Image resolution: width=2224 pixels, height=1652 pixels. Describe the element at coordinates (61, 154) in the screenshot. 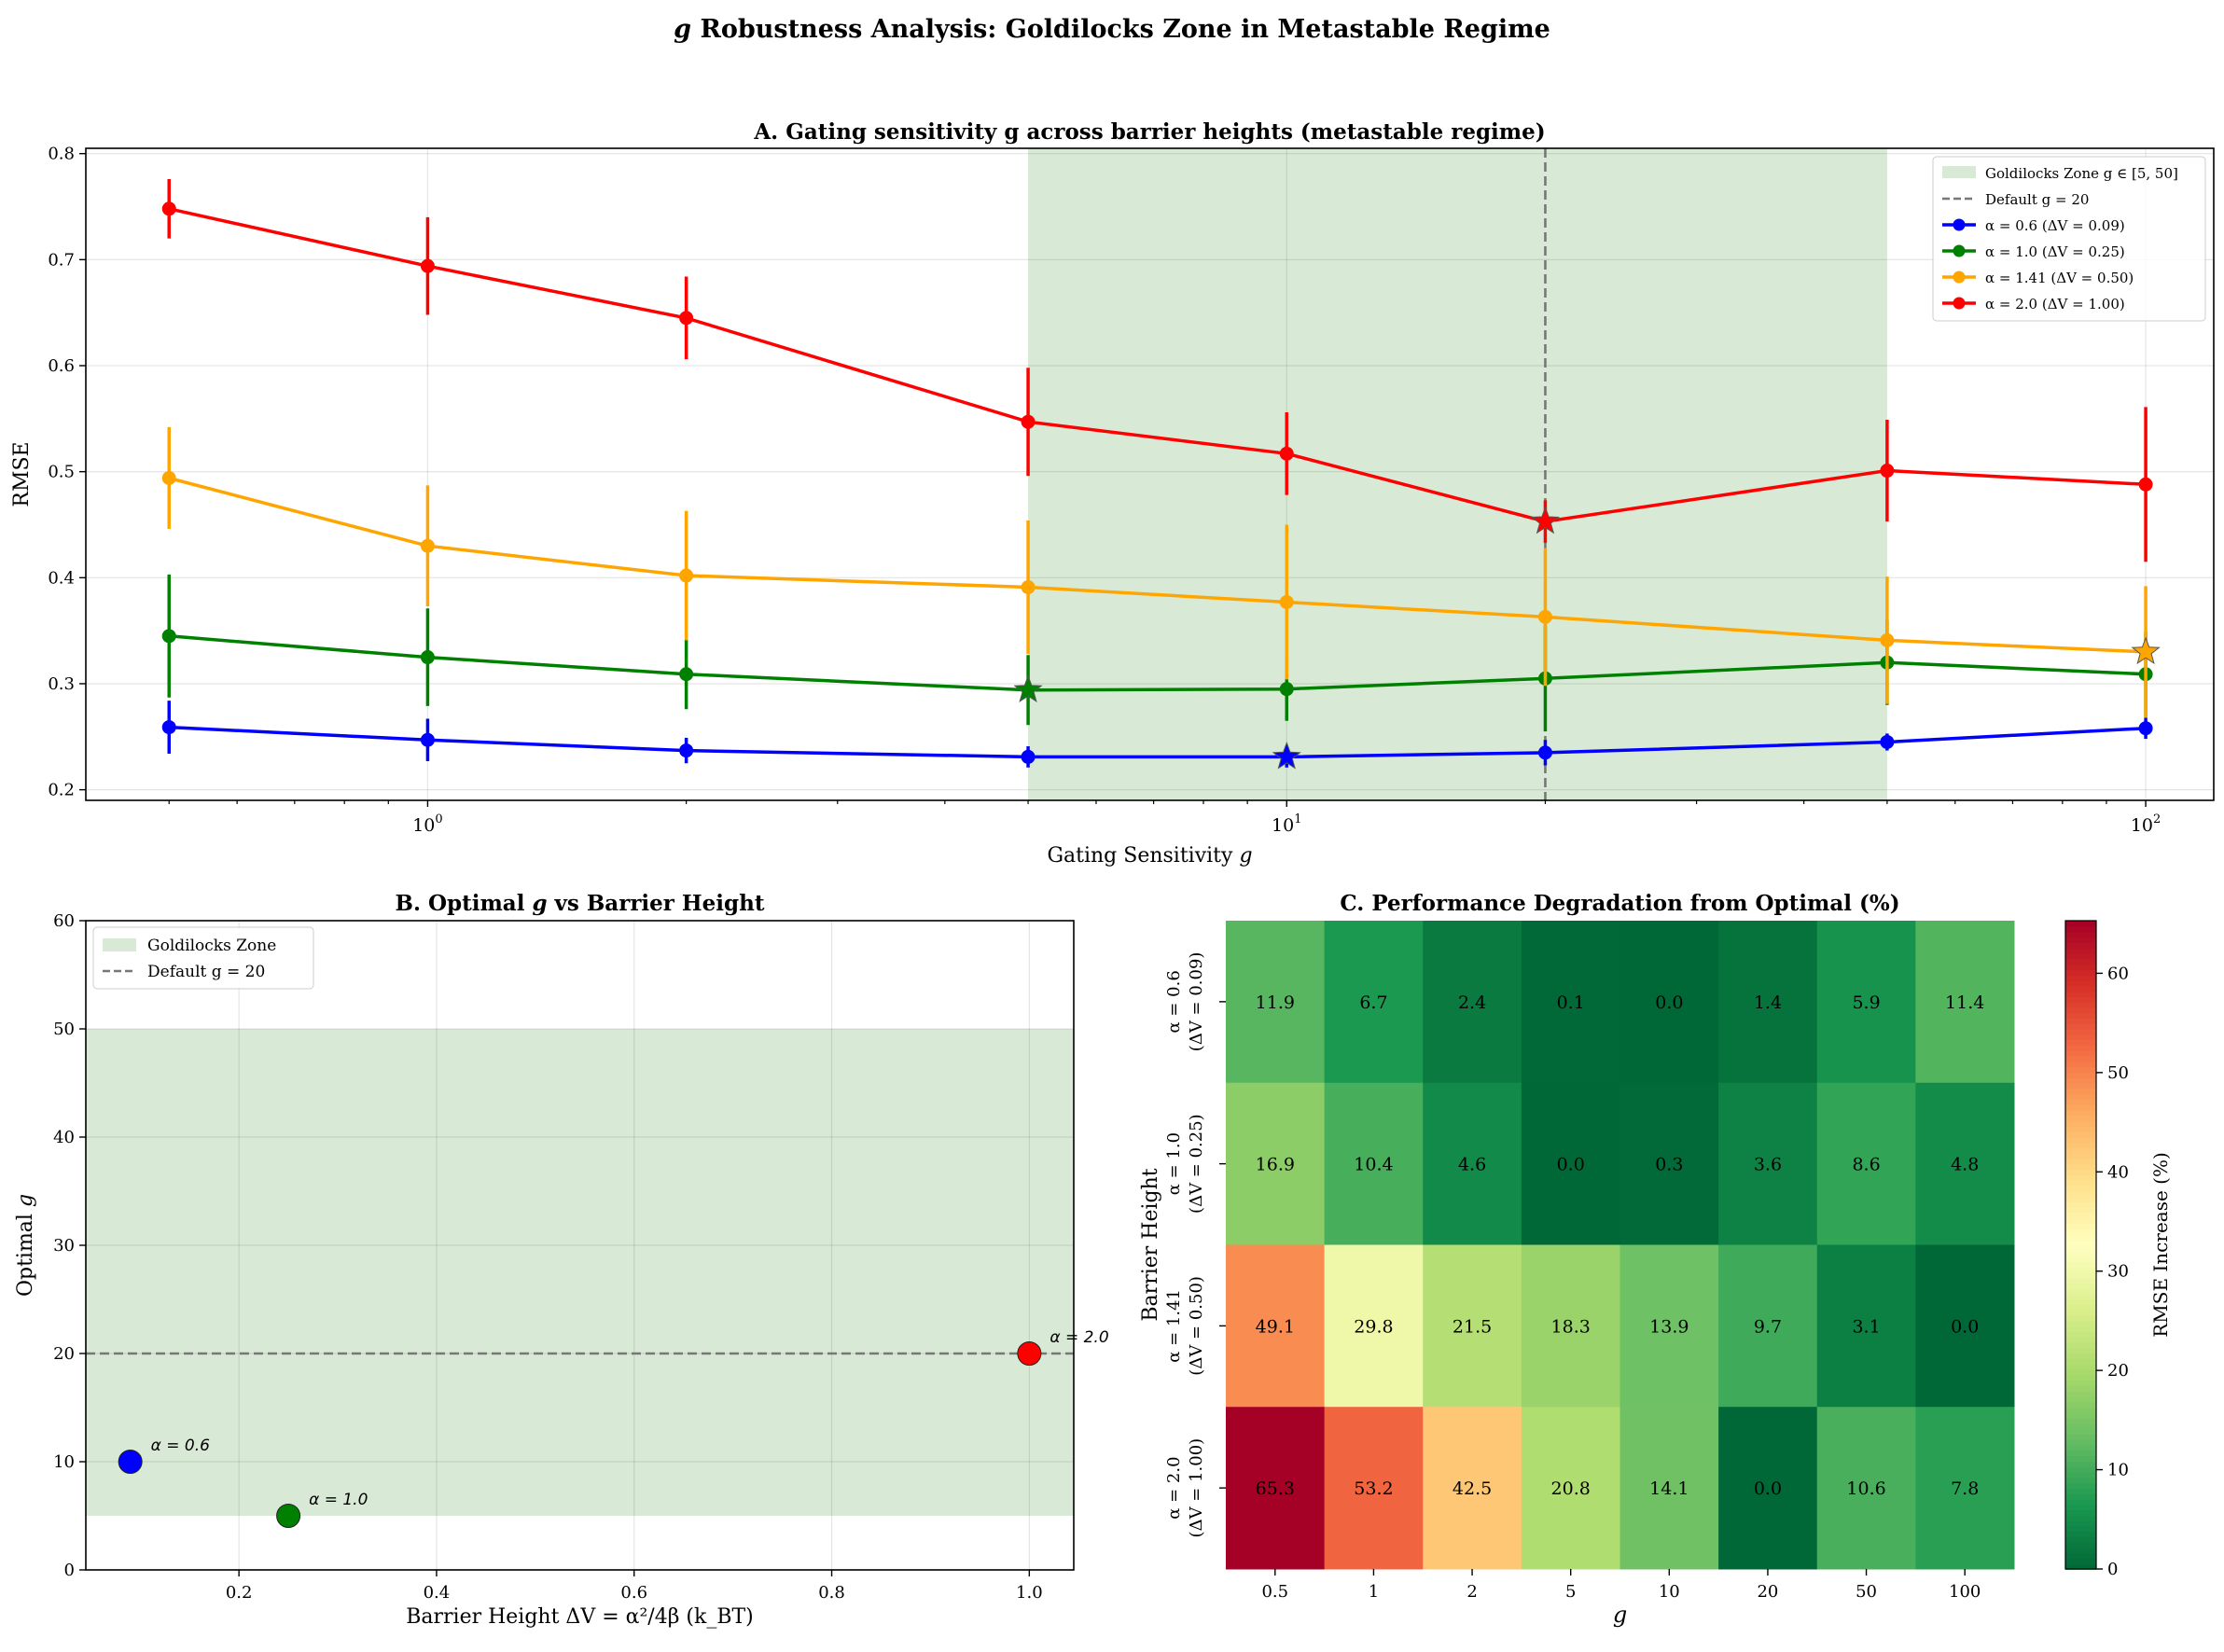

I see `y-tick-label: 0.8` at that location.